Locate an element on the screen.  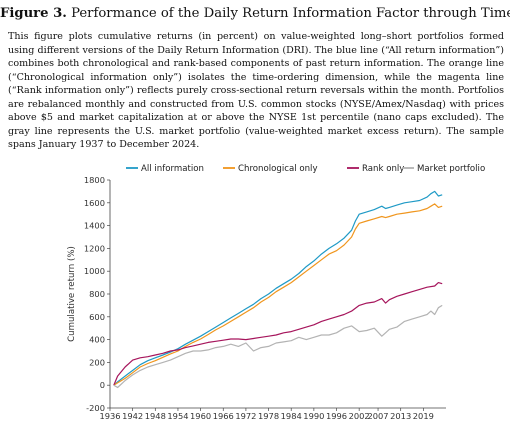
legend-label-2: Rank only is located at coordinates (383, 169).